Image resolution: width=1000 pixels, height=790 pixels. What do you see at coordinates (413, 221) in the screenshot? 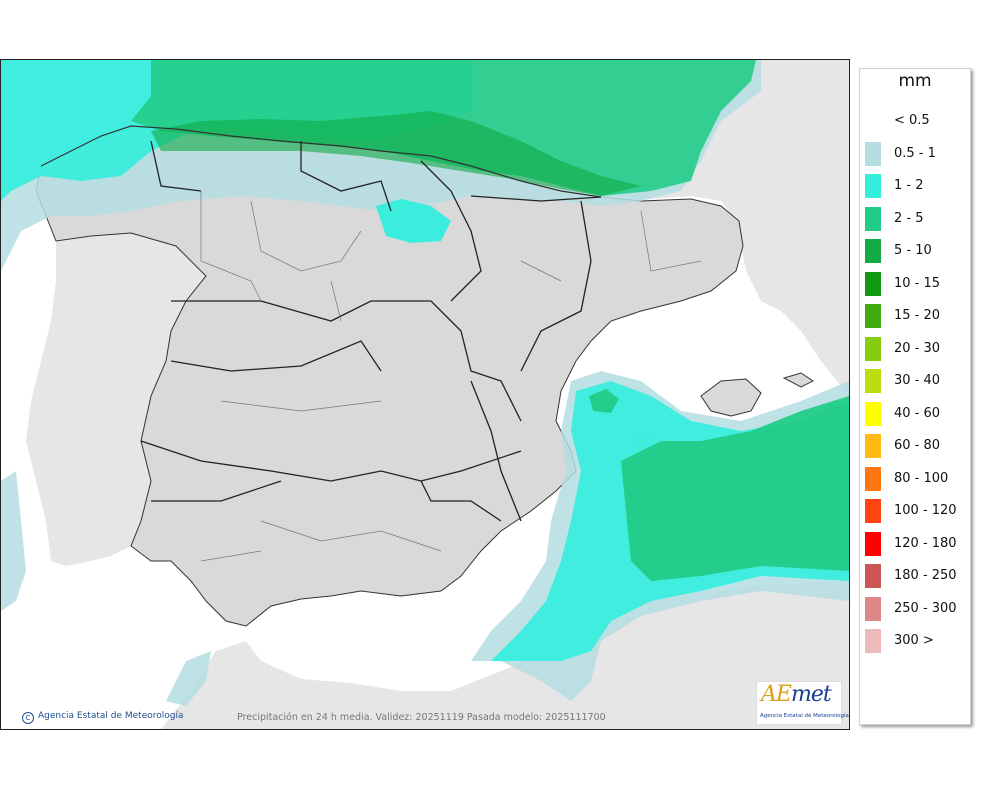
I see `precip-area-1-2-navarre` at bounding box center [413, 221].